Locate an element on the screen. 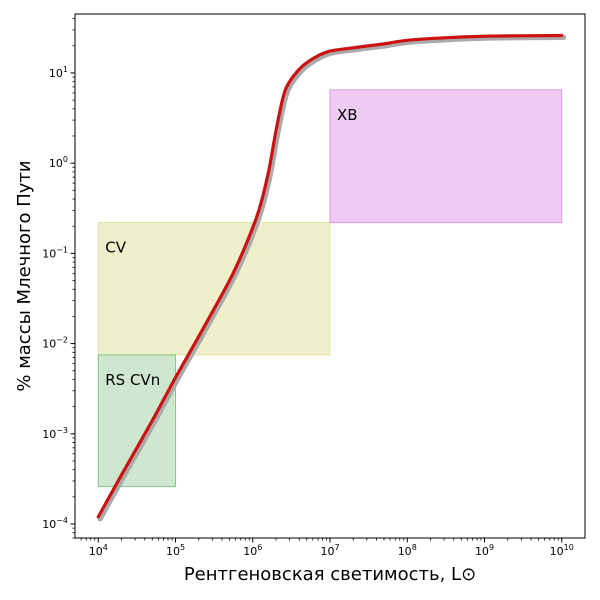 Image resolution: width=600 pixels, height=600 pixels. region-label: CV is located at coordinates (115, 247).